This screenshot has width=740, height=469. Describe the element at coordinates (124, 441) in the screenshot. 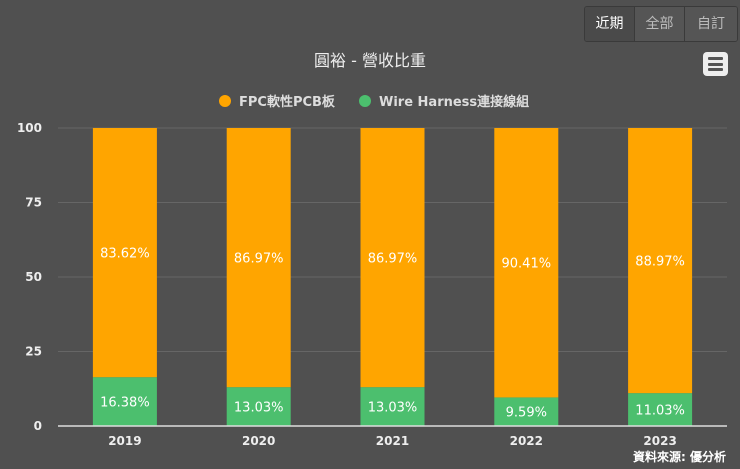

I see `x-tick-label: 2019` at that location.